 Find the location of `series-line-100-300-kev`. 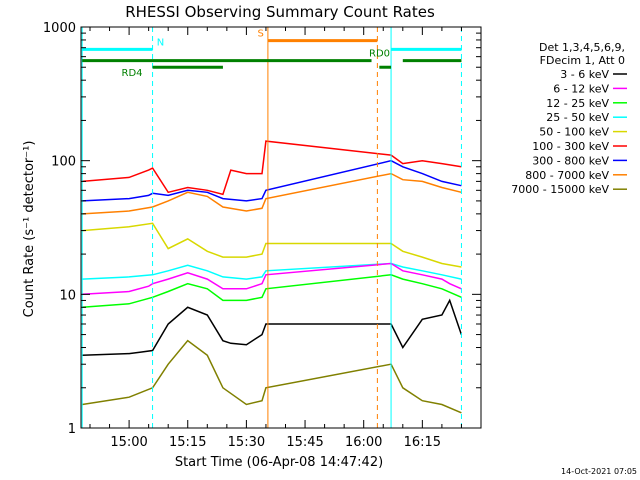

series-line-100-300-kev is located at coordinates (272, 168).